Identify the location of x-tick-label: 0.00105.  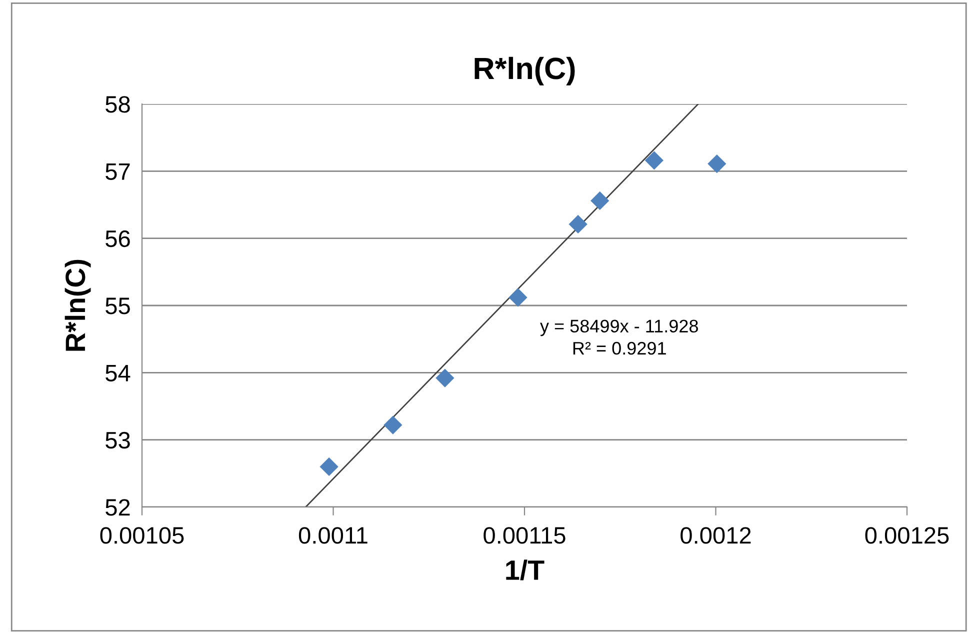
(142, 535).